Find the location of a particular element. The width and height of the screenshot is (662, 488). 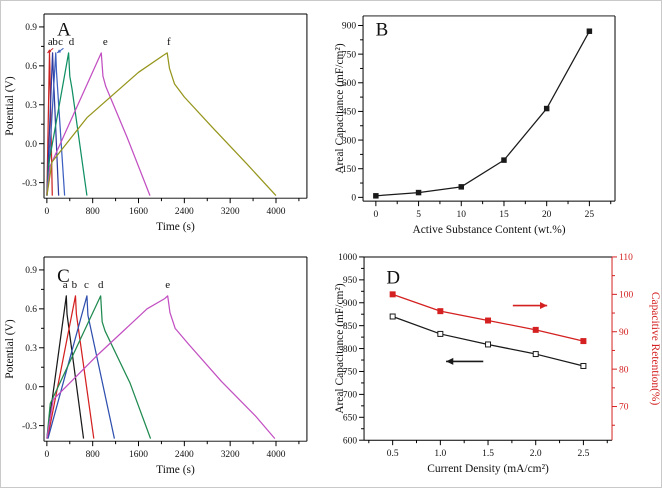

svg-text: 70 is located at coordinates (624, 408).